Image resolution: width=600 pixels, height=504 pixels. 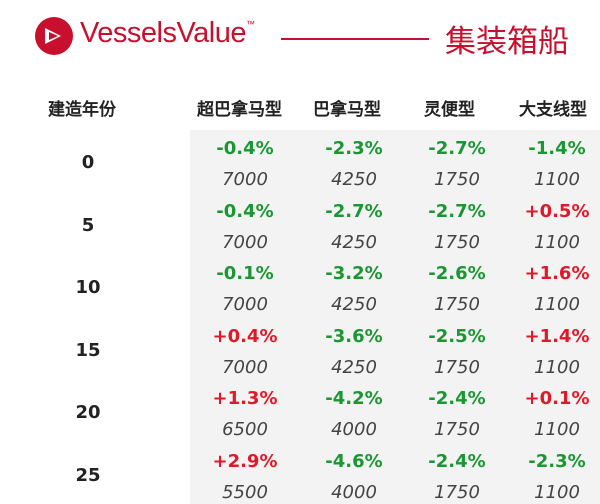 What do you see at coordinates (245, 273) in the screenshot?
I see `change-percent-cell: -0.1%` at bounding box center [245, 273].